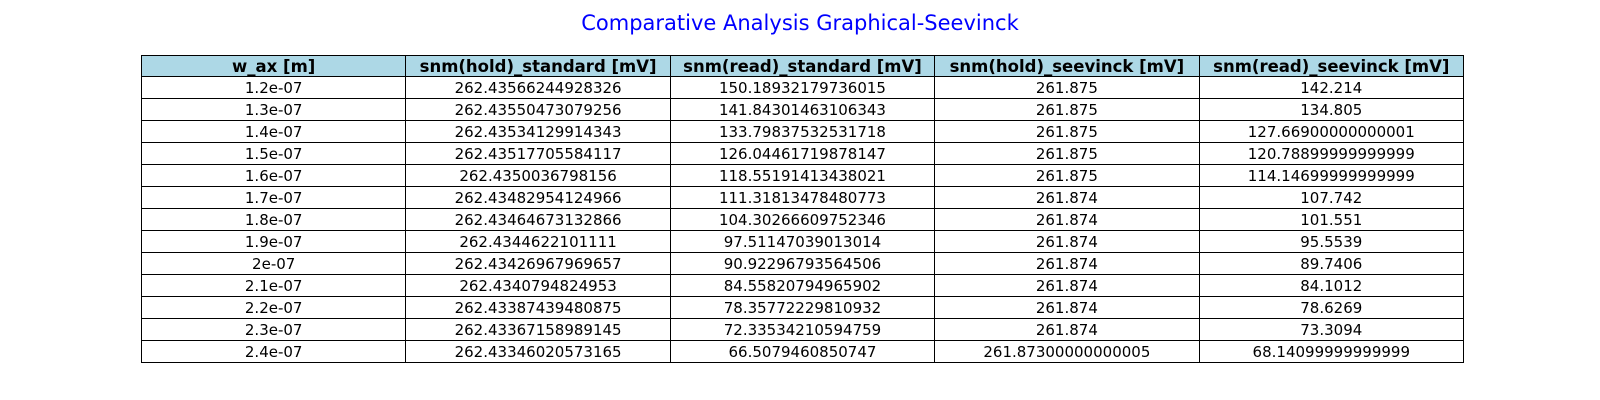  What do you see at coordinates (538, 153) in the screenshot?
I see `table-cell: 262.43517705584117` at bounding box center [538, 153].